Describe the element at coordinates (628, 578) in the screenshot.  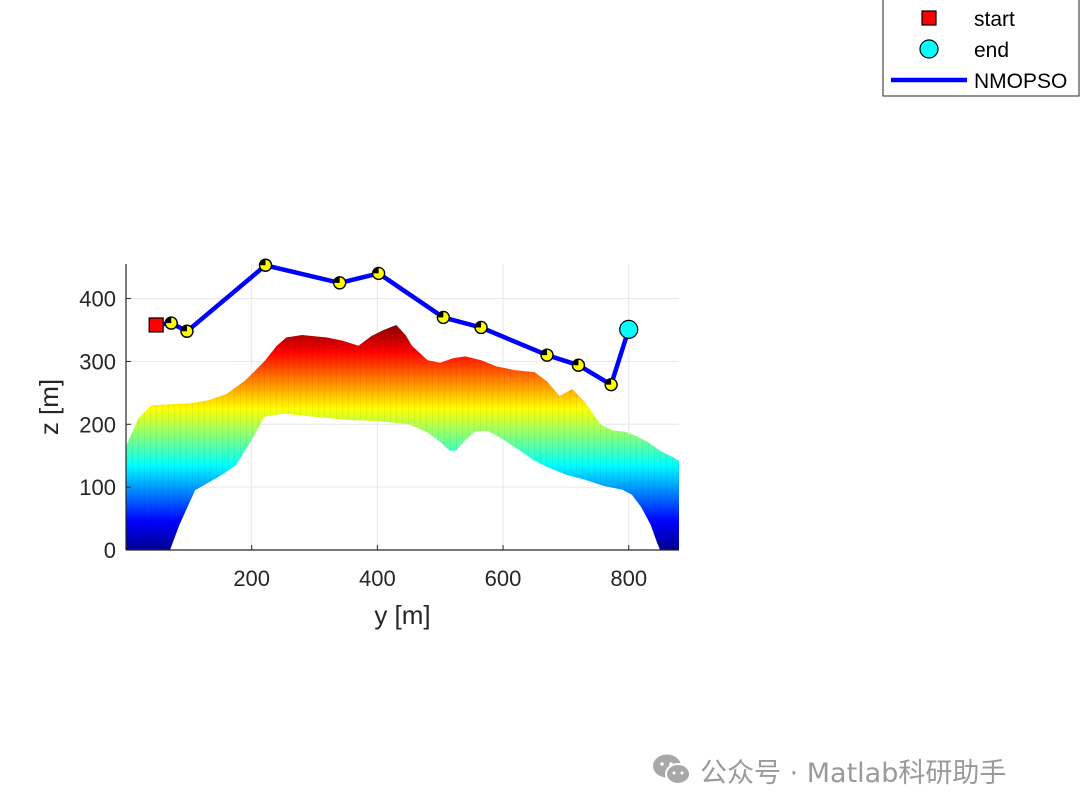
I see `x-tick-label: 800` at that location.